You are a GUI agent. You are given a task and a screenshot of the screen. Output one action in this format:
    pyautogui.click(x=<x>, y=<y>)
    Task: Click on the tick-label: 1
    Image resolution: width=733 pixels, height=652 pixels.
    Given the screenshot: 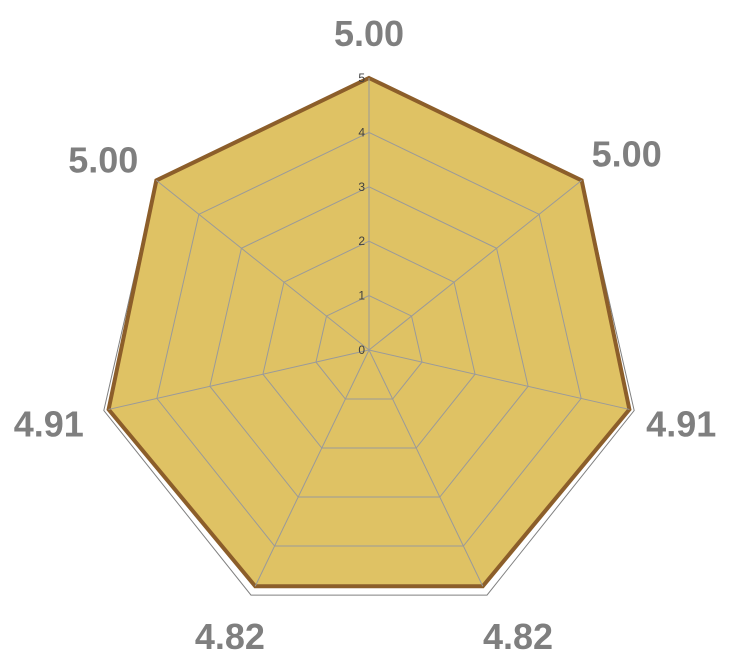 What is the action you would take?
    pyautogui.click(x=361, y=296)
    